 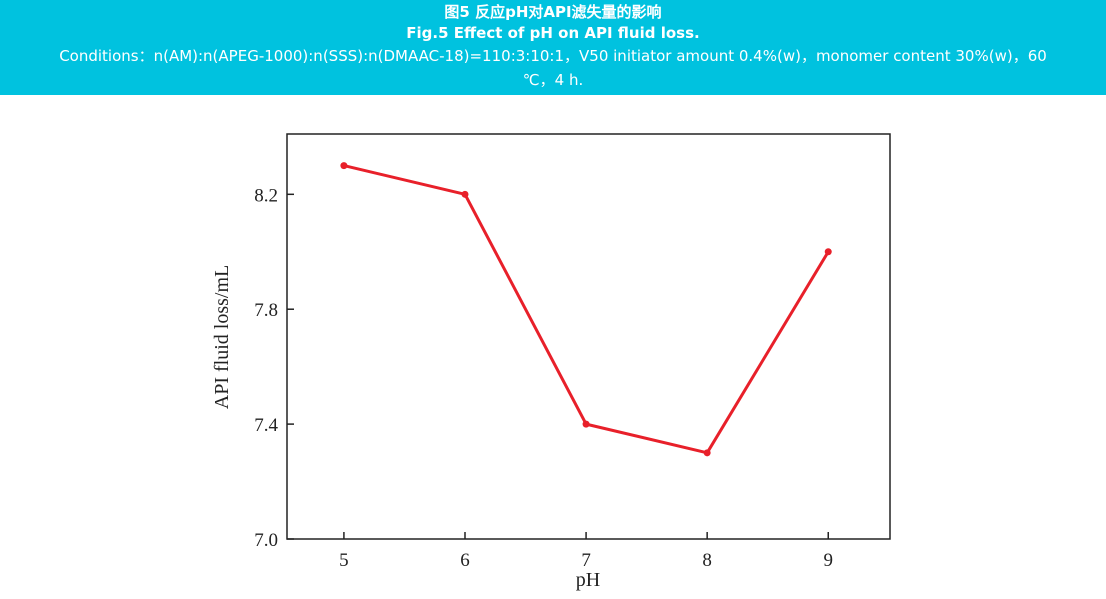 What do you see at coordinates (586, 560) in the screenshot?
I see `x-tick-label: 7` at bounding box center [586, 560].